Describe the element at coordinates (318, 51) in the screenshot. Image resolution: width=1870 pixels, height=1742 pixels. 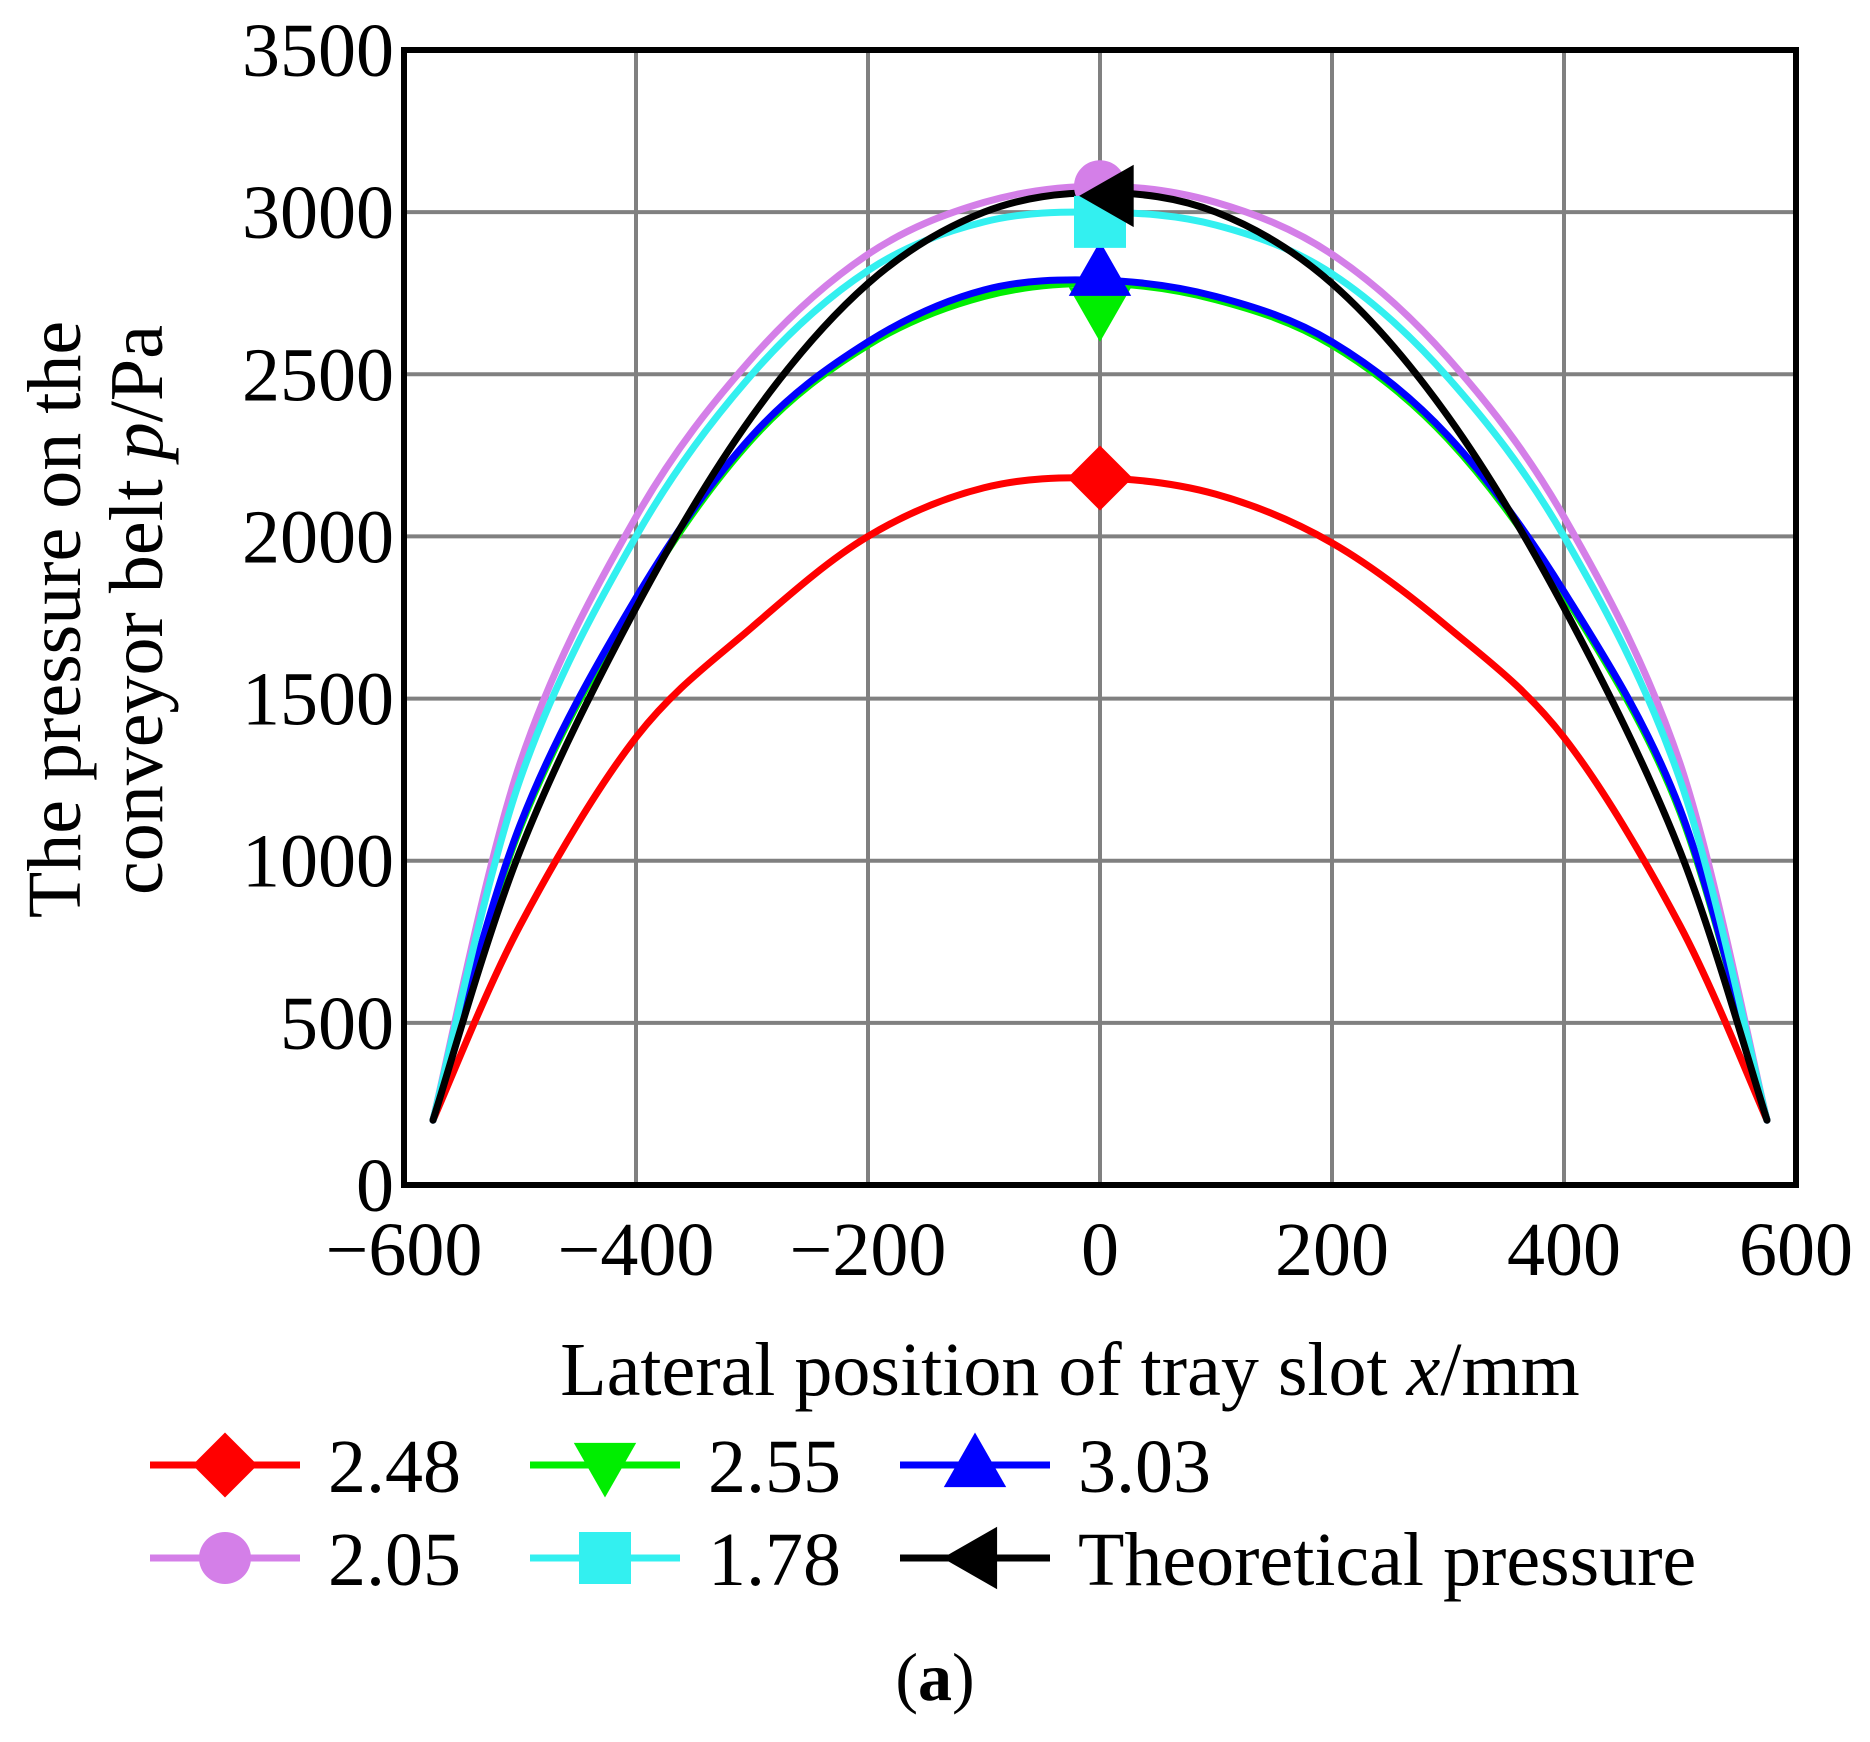
I see `y-tick-label: 3500` at that location.